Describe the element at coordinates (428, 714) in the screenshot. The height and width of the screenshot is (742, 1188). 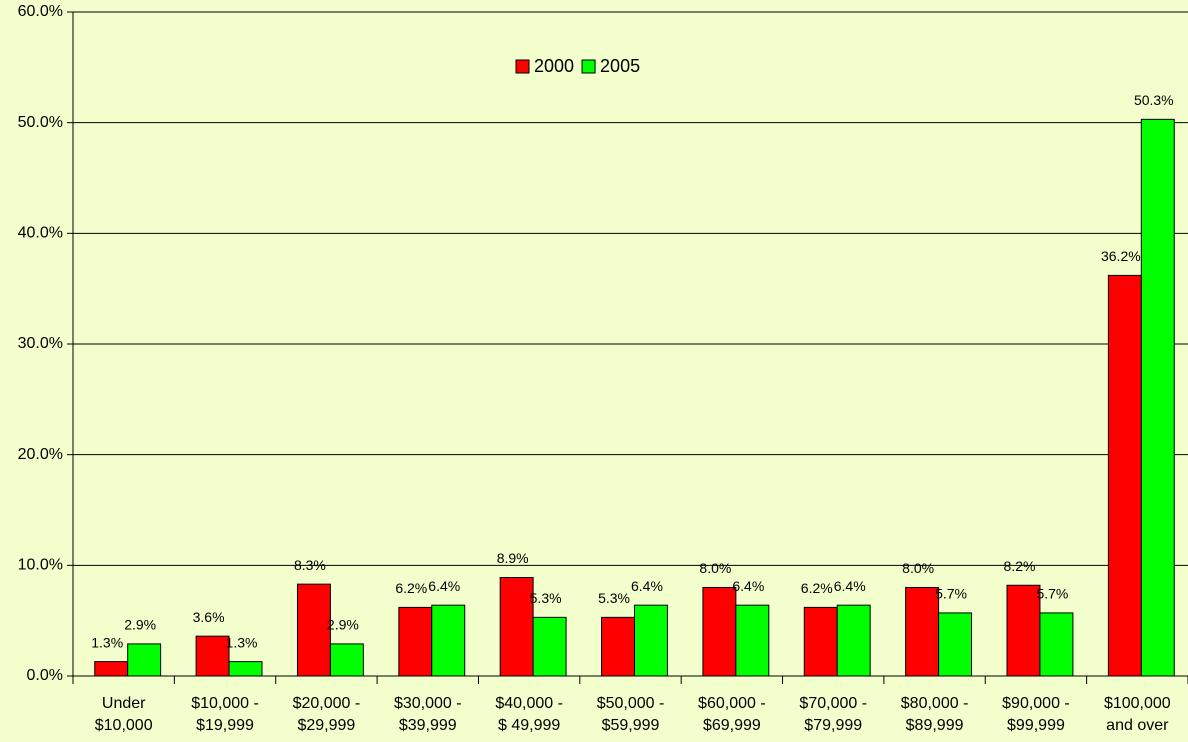
I see `x-tick-label: $30,000 -$39,999` at that location.